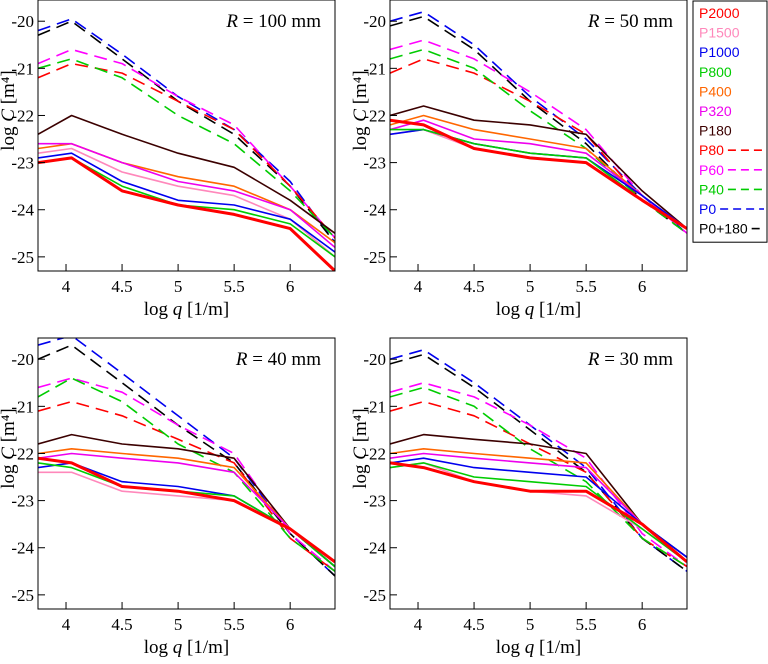 Image resolution: width=768 pixels, height=664 pixels. I want to click on legend-label-p320: P320, so click(715, 111).